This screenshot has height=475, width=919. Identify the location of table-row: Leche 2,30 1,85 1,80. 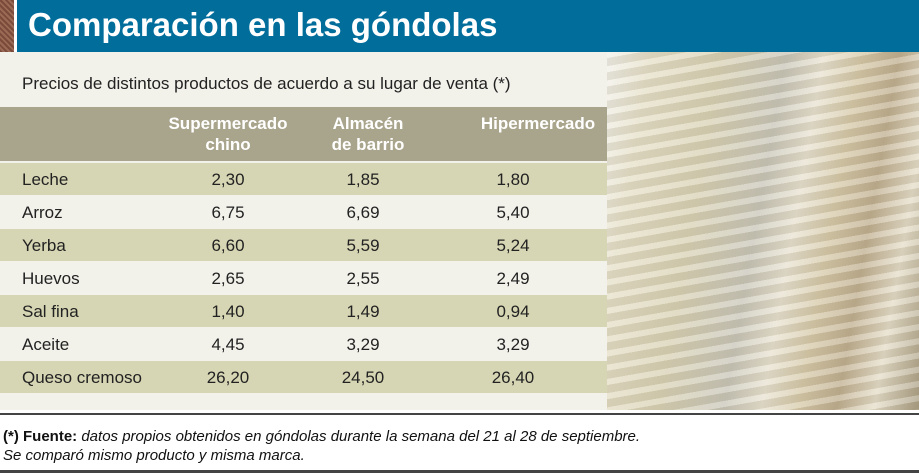
(303, 179).